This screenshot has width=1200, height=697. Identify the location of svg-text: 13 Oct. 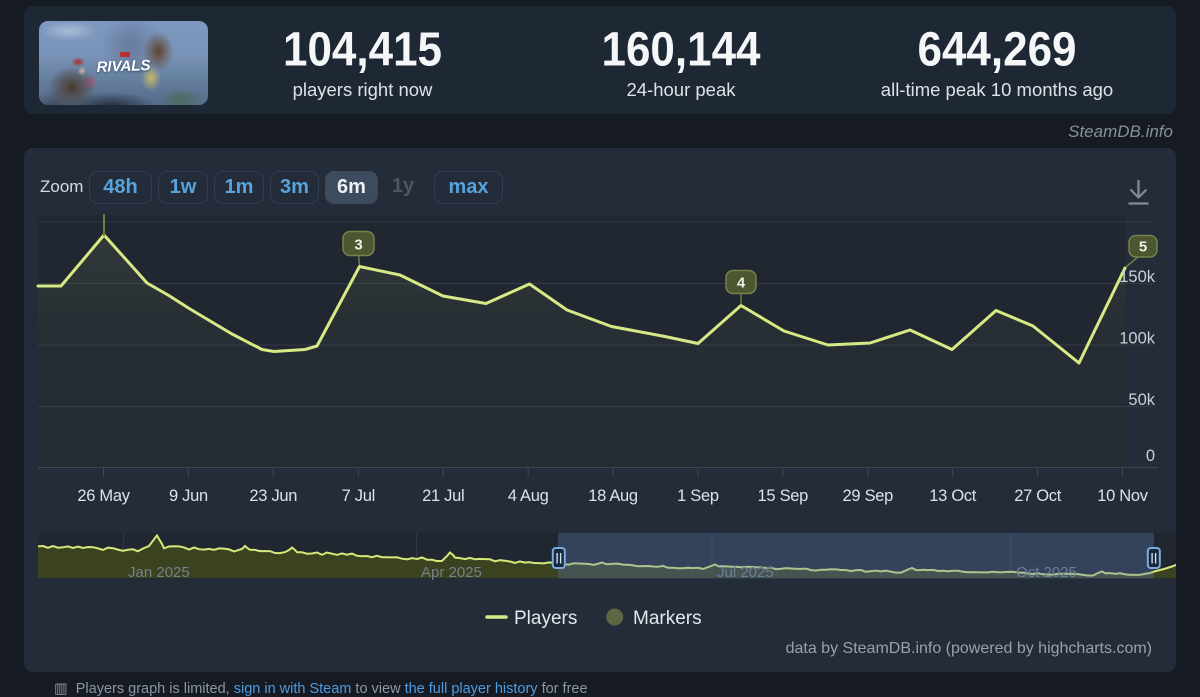
(953, 496).